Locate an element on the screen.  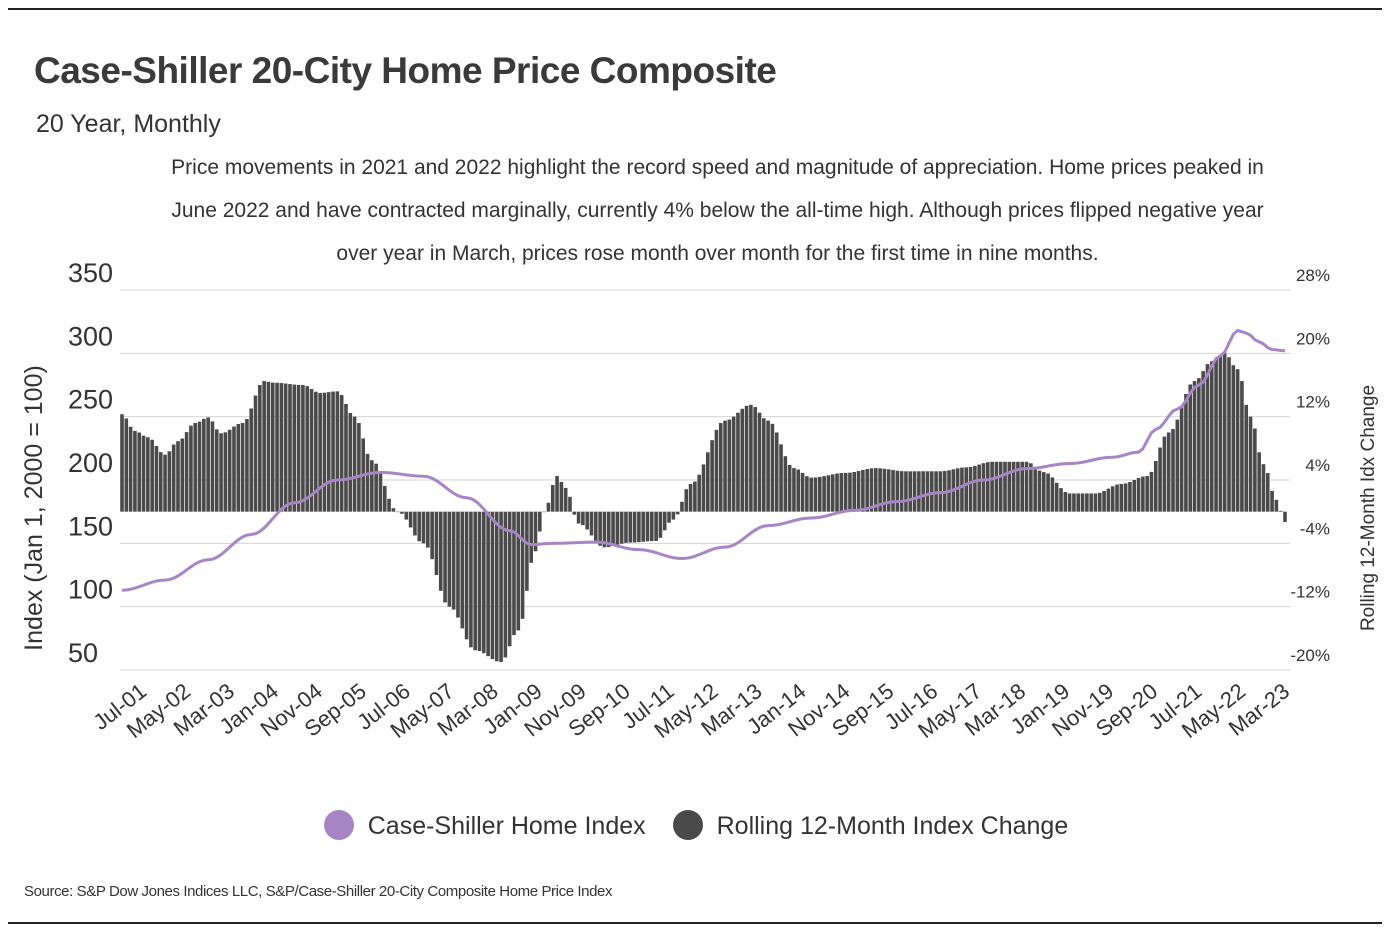
left-tick-label: 50 is located at coordinates (83, 653).